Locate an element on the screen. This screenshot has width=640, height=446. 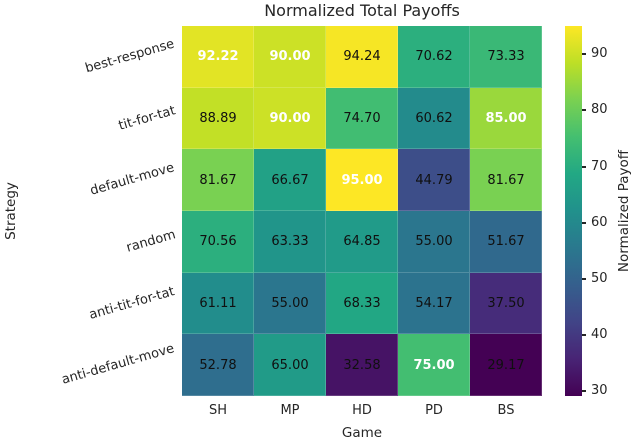
x-tick-label: SH is located at coordinates (218, 410).